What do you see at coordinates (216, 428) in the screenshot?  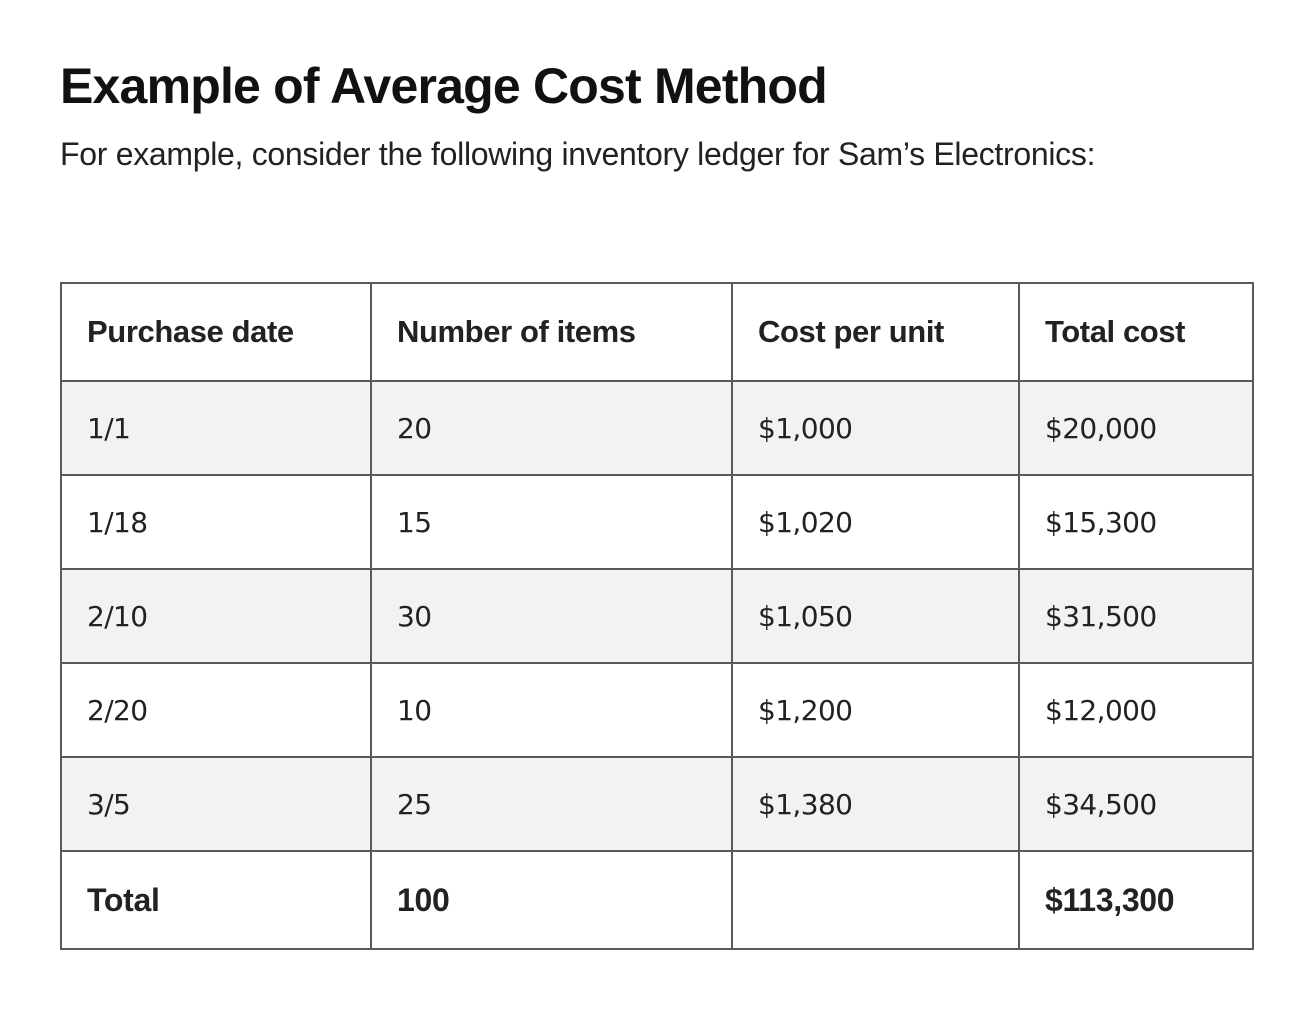 I see `purchase-date-cell: 1/1` at bounding box center [216, 428].